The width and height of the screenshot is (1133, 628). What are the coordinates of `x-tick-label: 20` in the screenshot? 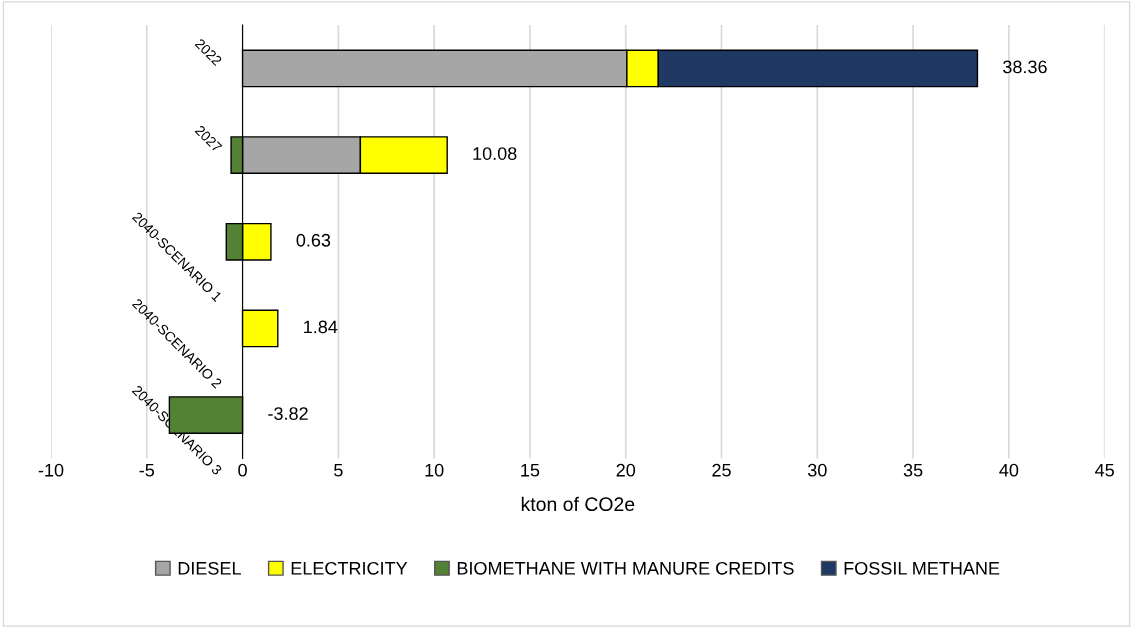 It's located at (626, 470).